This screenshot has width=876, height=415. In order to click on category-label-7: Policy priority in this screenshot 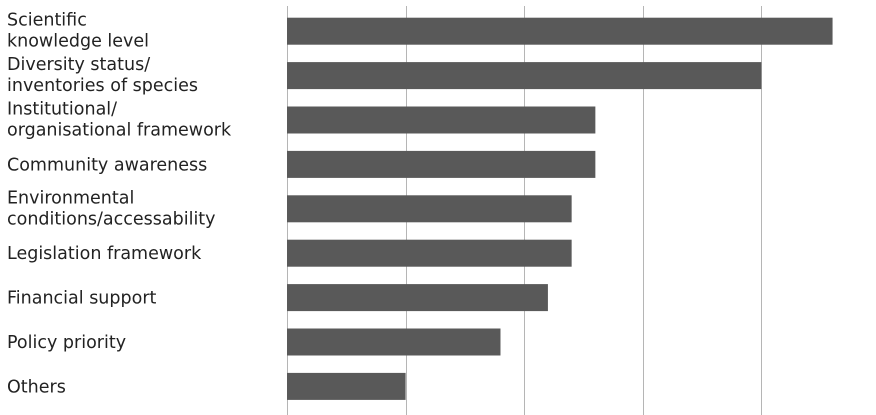, I will do `click(66, 343)`.